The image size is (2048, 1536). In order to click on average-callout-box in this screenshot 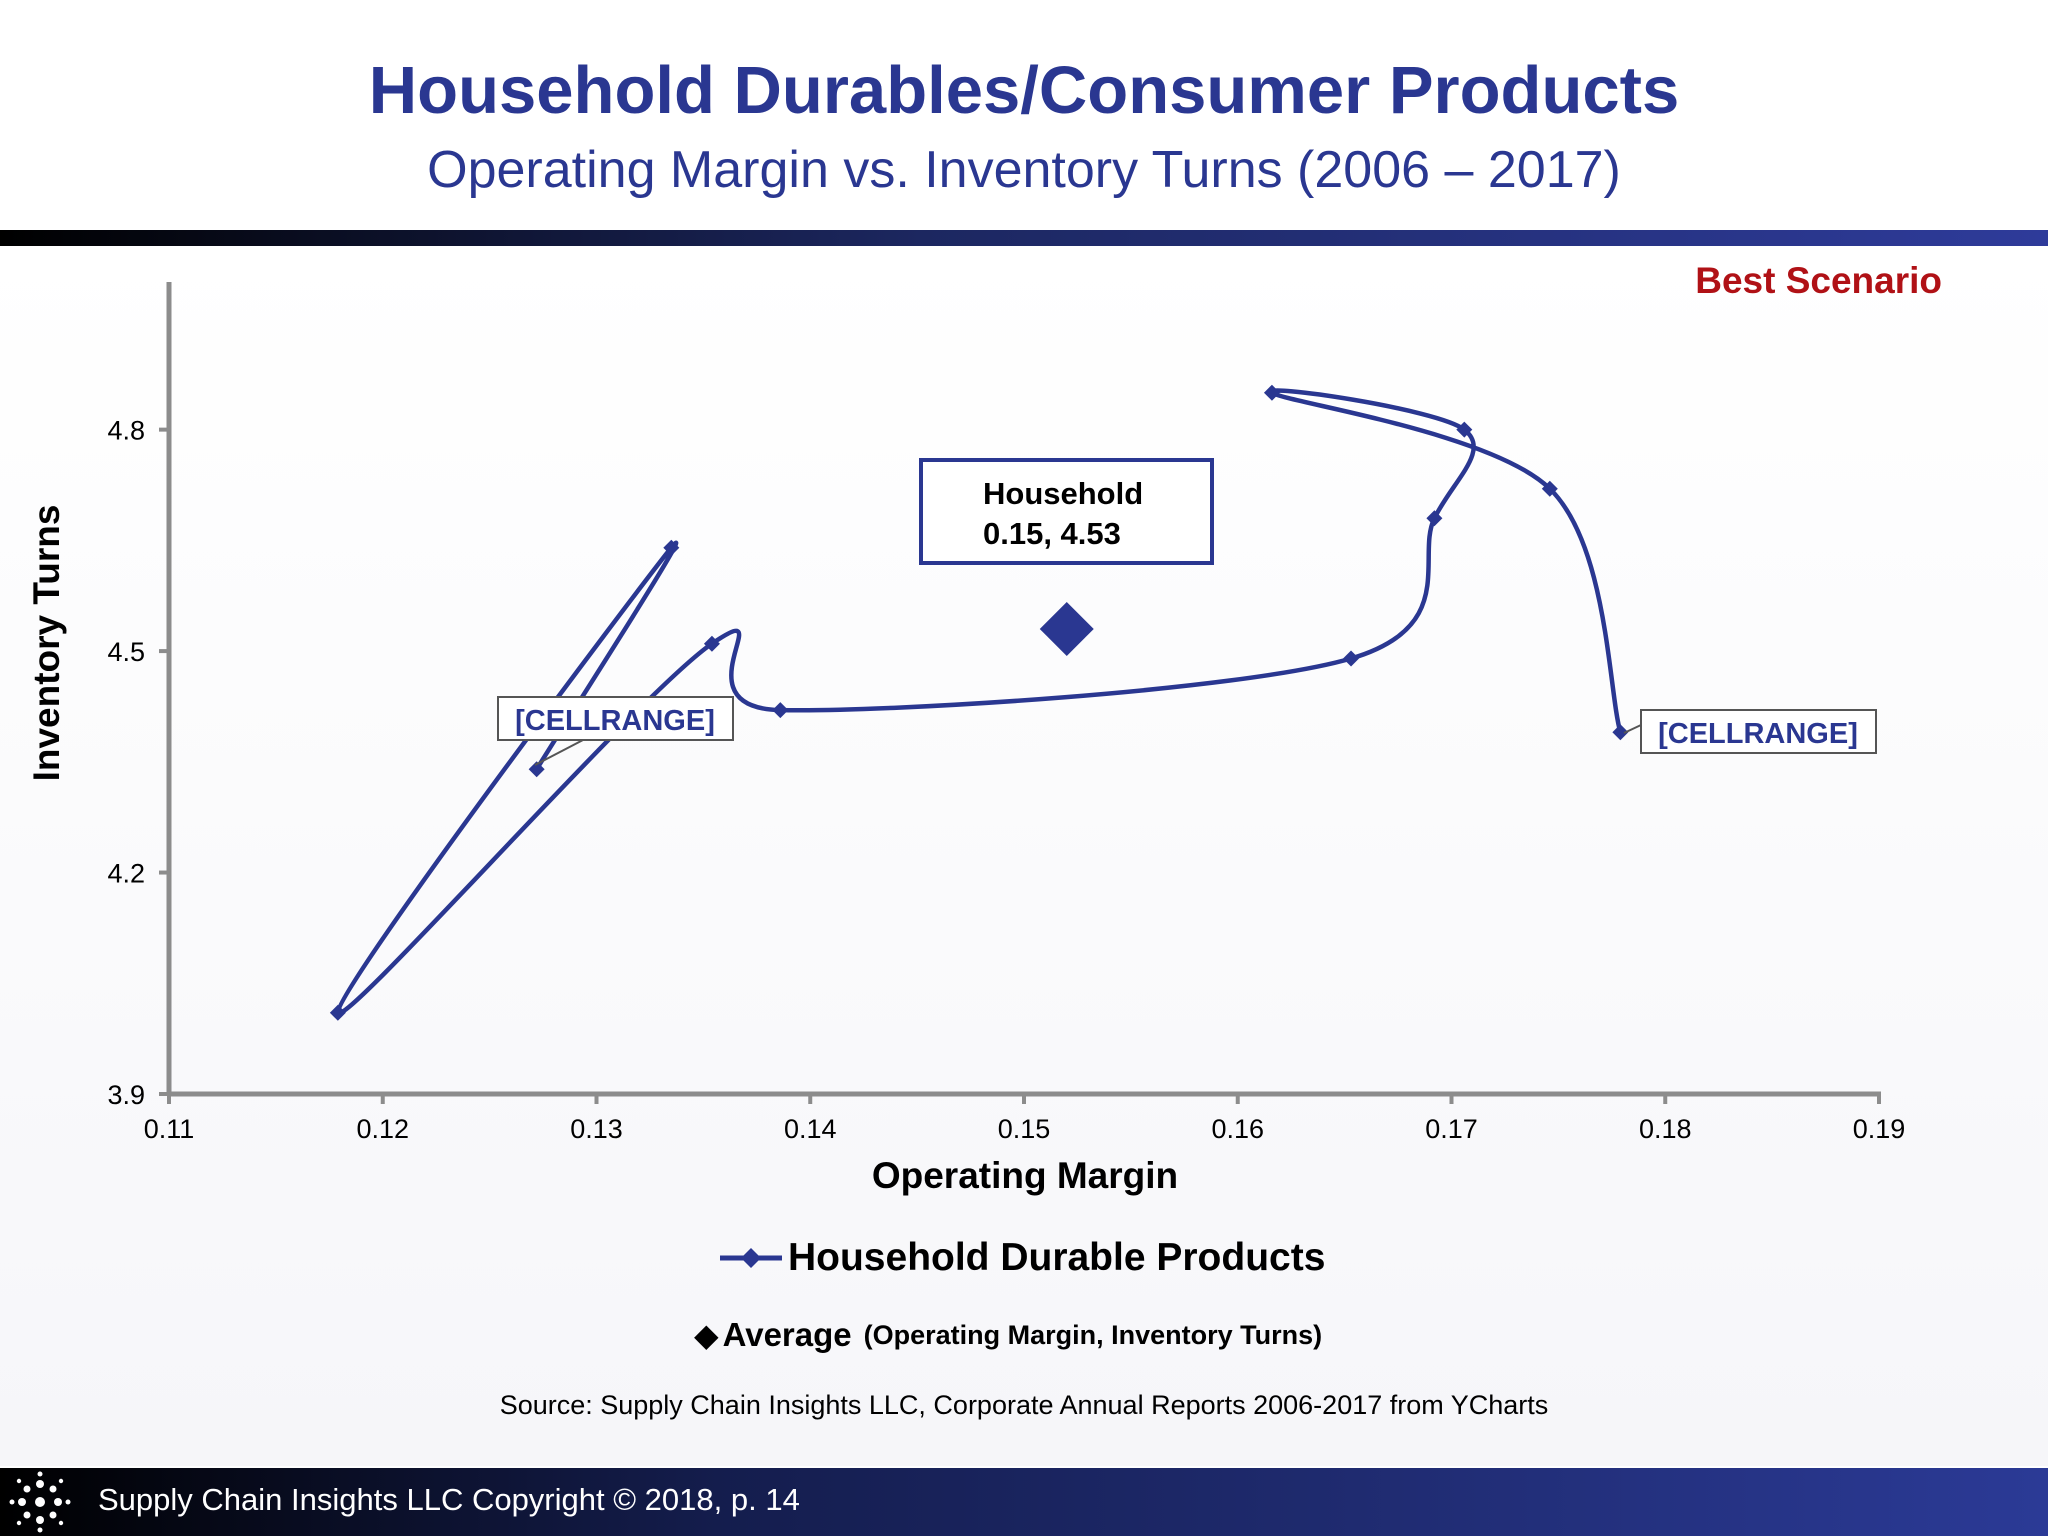, I will do `click(1066, 511)`.